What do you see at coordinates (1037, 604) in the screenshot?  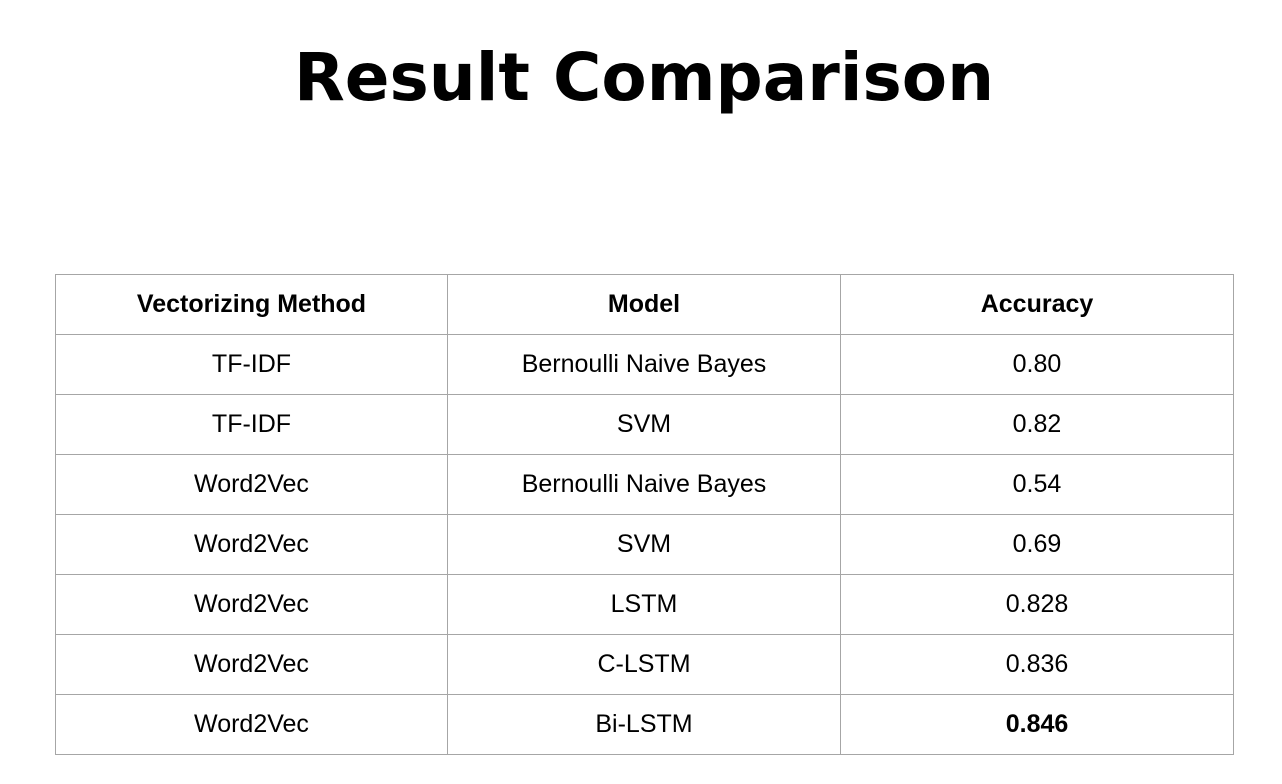 I see `cell-accuracy: 0.828` at bounding box center [1037, 604].